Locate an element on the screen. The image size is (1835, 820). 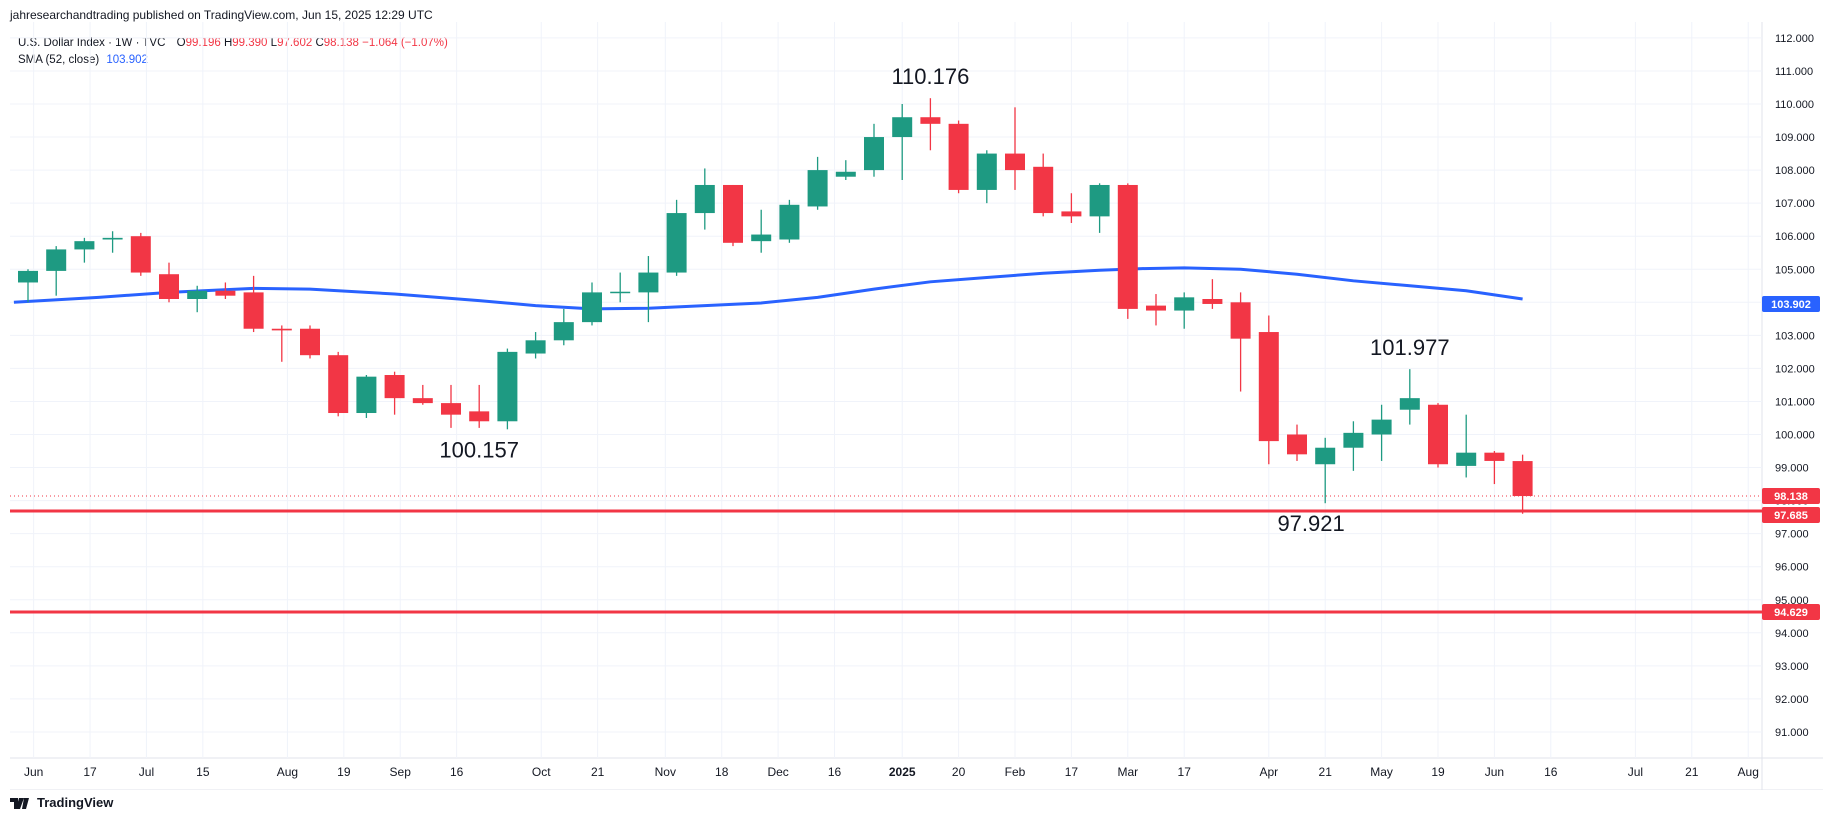
sma-price-tag: 103.902 is located at coordinates (1791, 305).